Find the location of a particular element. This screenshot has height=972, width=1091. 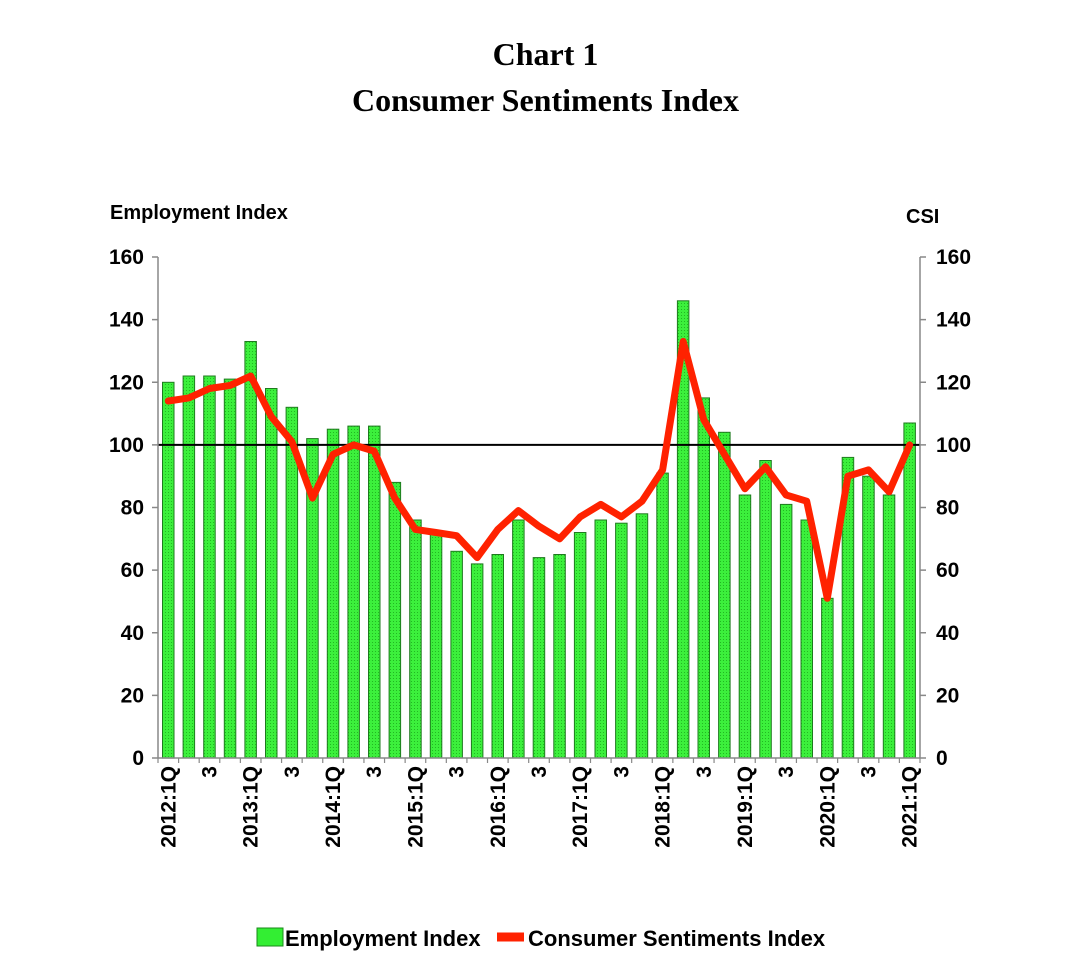

bar-2018-4q is located at coordinates (724, 595).